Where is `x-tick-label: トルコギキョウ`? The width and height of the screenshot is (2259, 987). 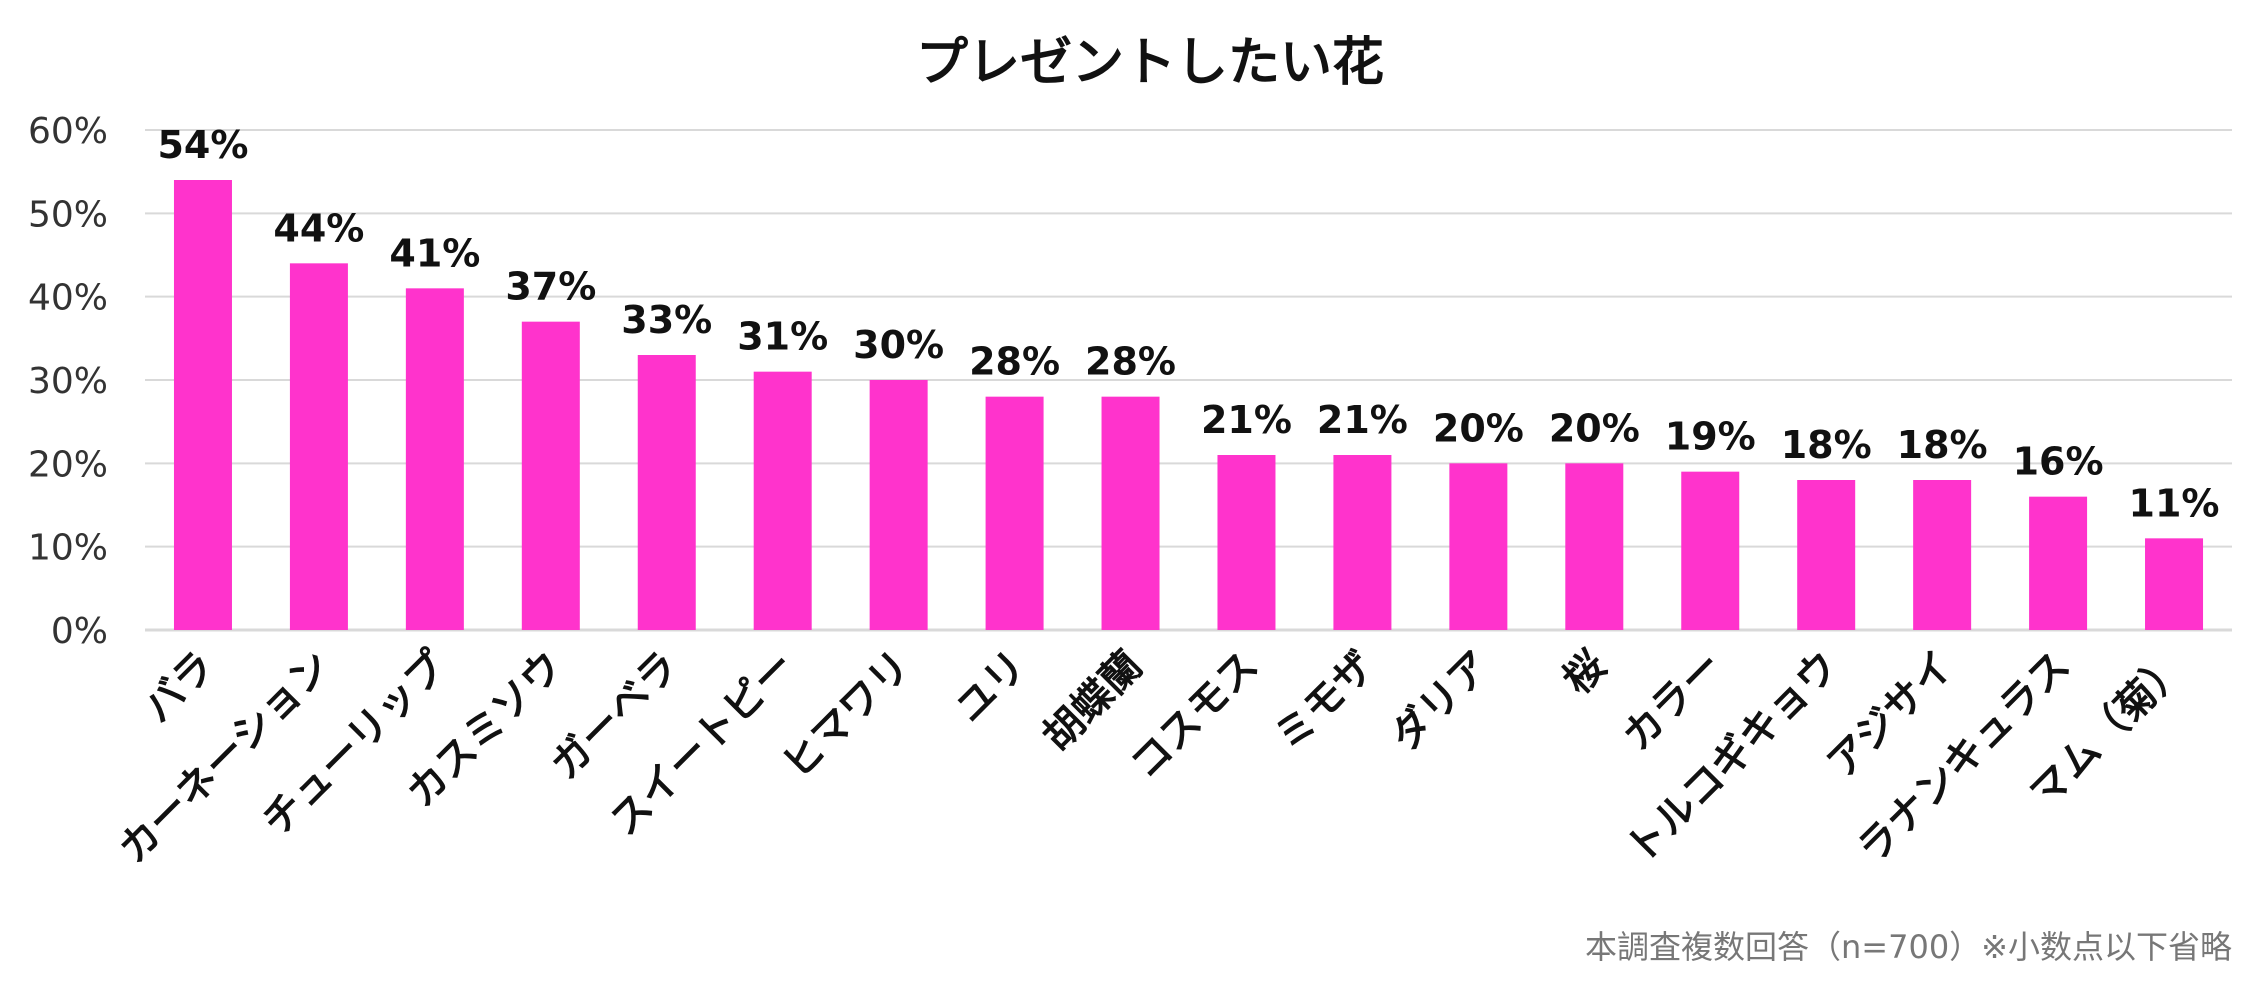 x-tick-label: トルコギキョウ is located at coordinates (1732, 758).